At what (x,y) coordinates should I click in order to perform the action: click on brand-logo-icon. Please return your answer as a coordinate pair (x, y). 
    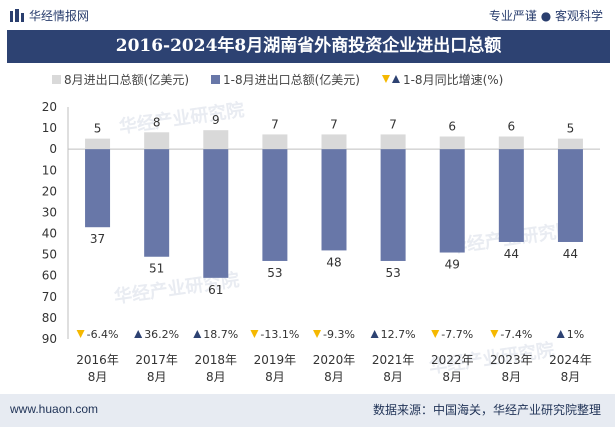
    Looking at the image, I should click on (17, 15).